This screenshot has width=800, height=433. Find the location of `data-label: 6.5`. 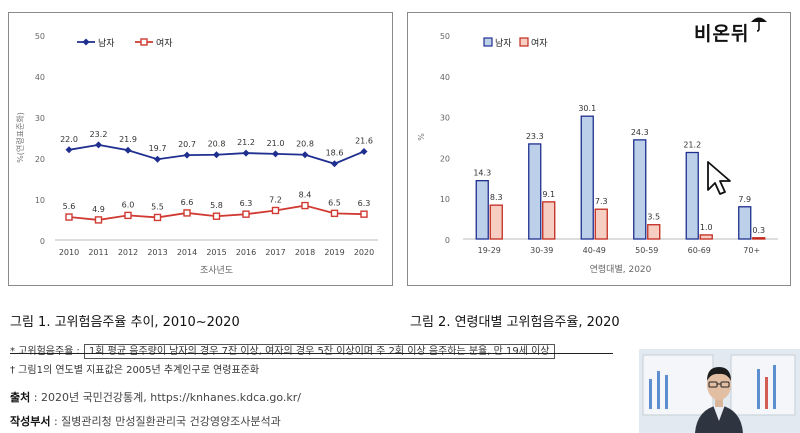

data-label: 6.5 is located at coordinates (334, 202).